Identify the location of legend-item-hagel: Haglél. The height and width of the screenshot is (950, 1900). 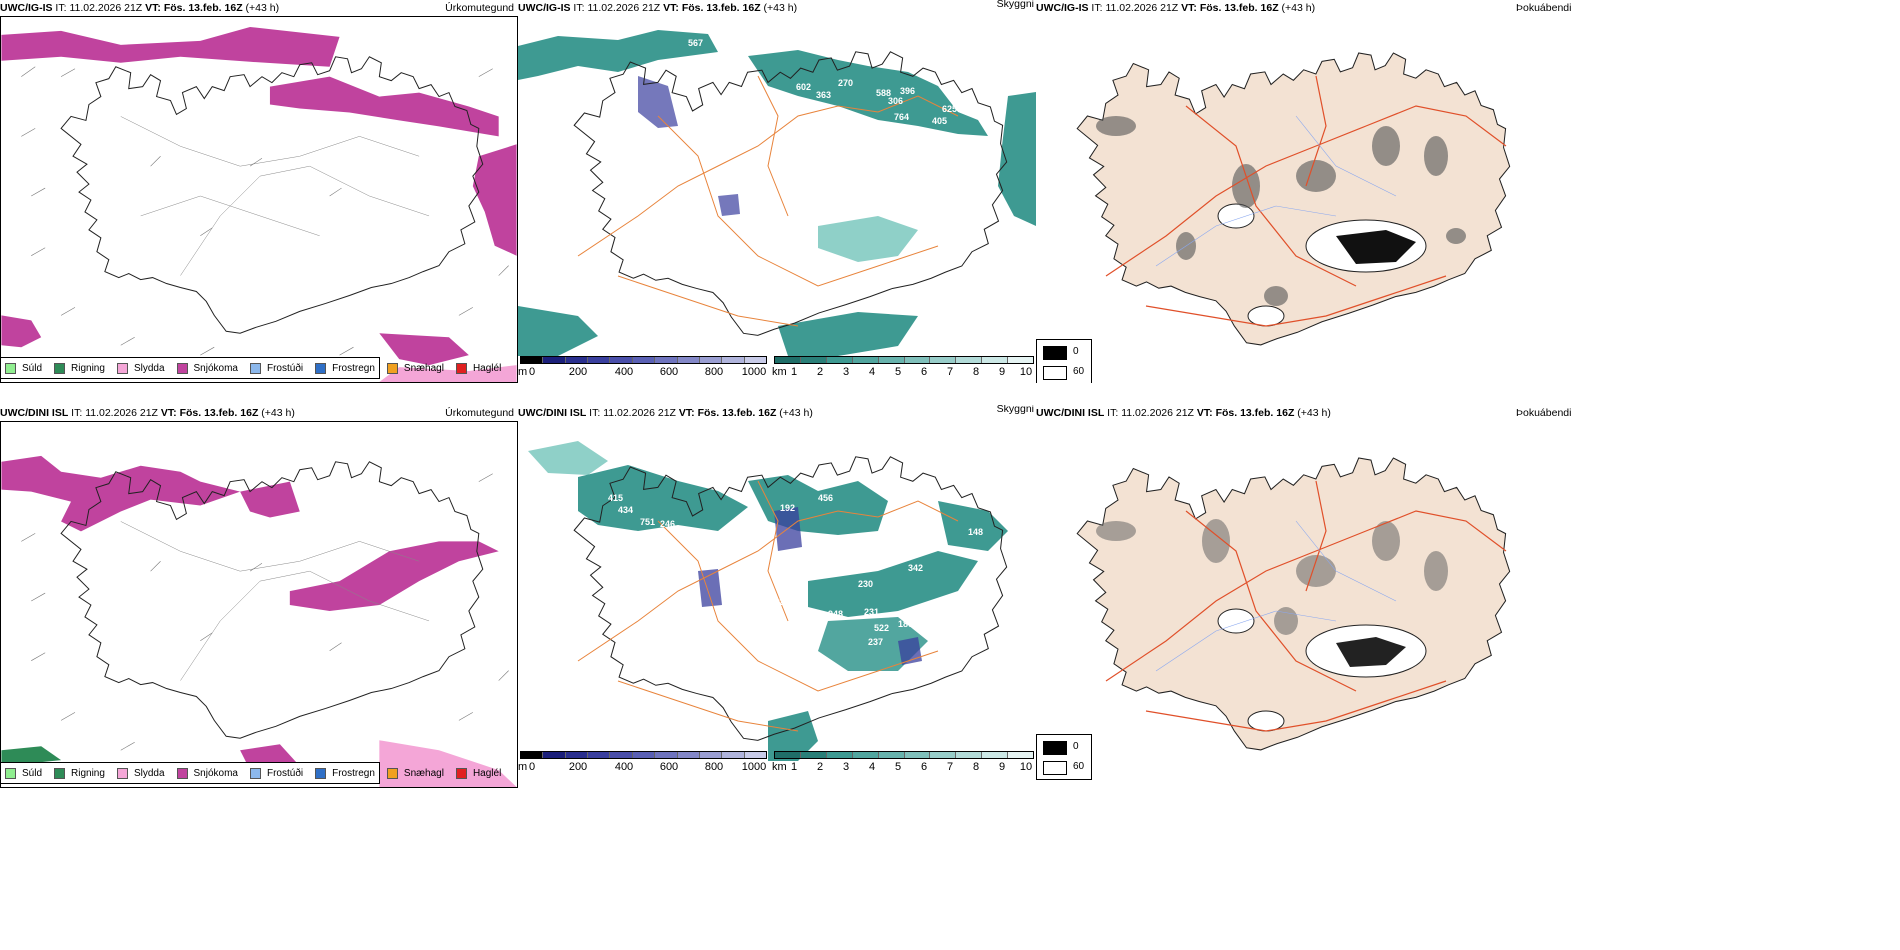
(478, 773).